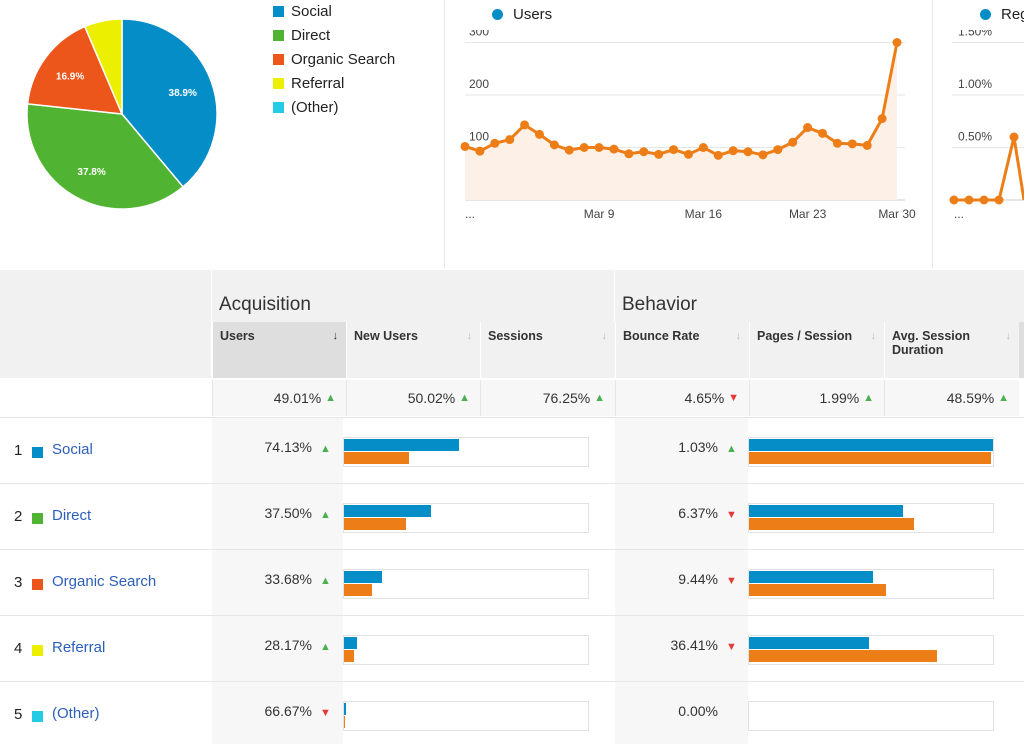  What do you see at coordinates (512, 582) in the screenshot?
I see `table-row: 3 Organic Search 33.68% ▲ 9.44% ▼` at bounding box center [512, 582].